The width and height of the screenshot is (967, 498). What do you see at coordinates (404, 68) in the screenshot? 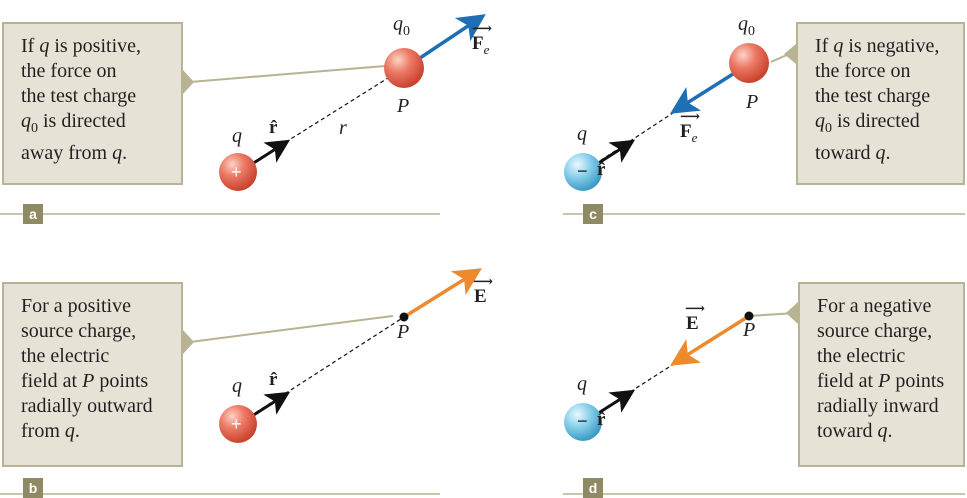
I see `test-charge-a` at bounding box center [404, 68].